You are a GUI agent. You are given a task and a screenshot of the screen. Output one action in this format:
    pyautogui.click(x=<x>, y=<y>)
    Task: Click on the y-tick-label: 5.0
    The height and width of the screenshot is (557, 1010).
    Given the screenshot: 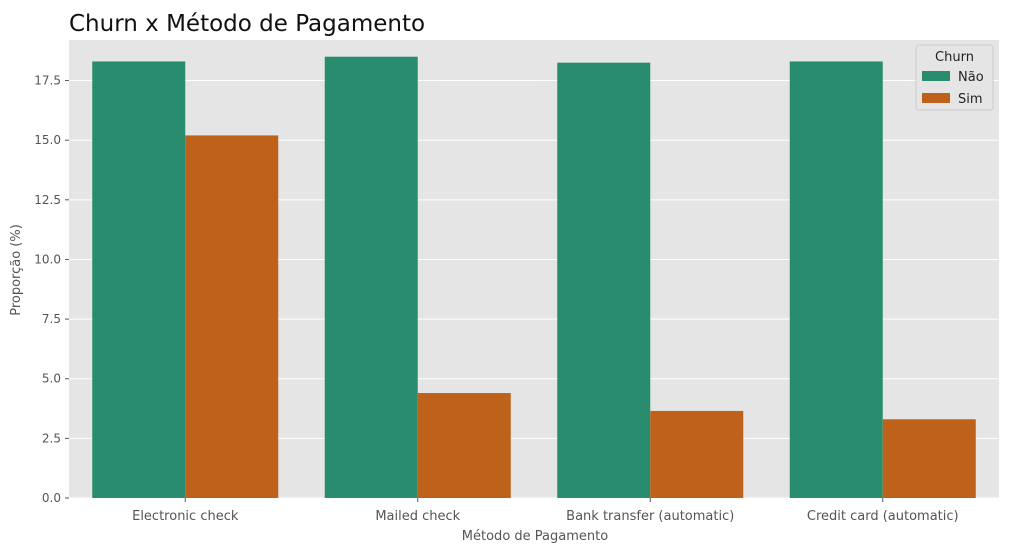 What is the action you would take?
    pyautogui.click(x=51, y=379)
    